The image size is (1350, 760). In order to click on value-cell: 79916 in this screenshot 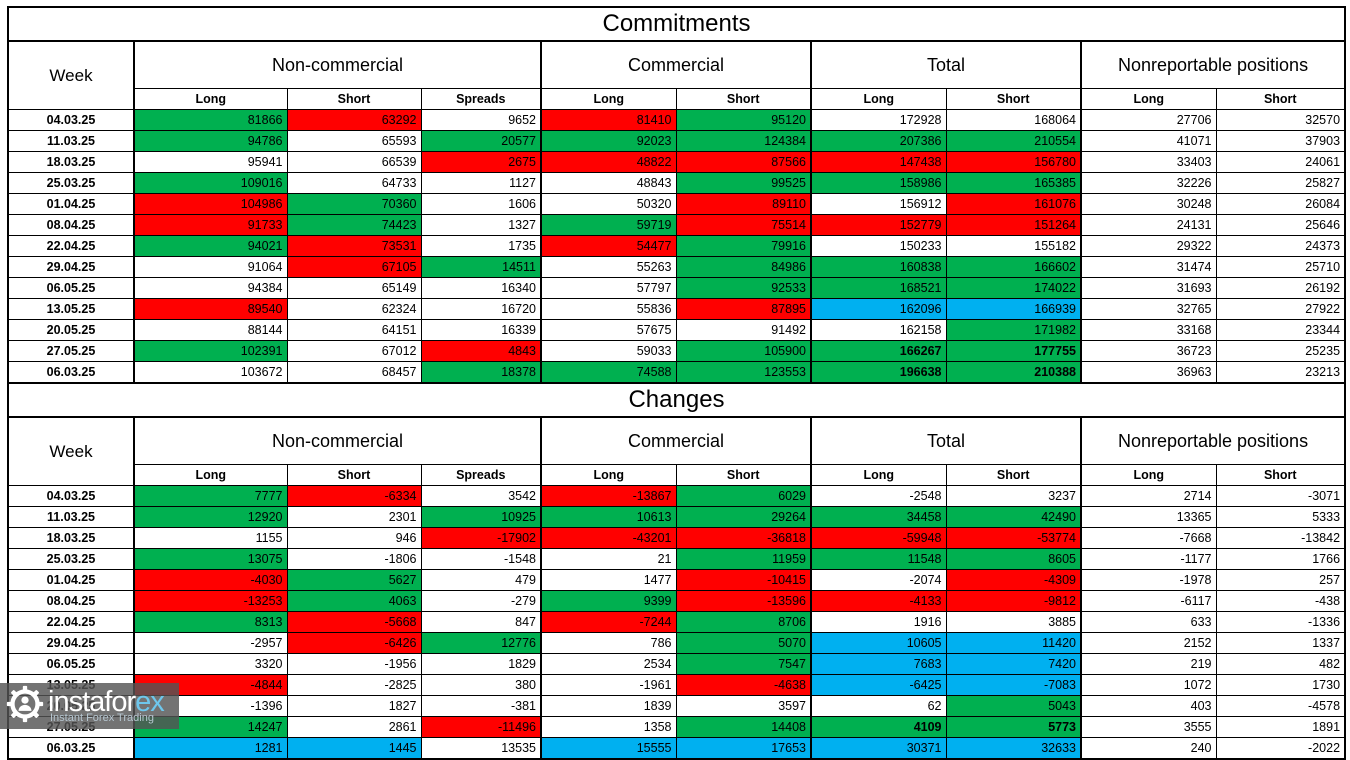, I will do `click(743, 246)`.